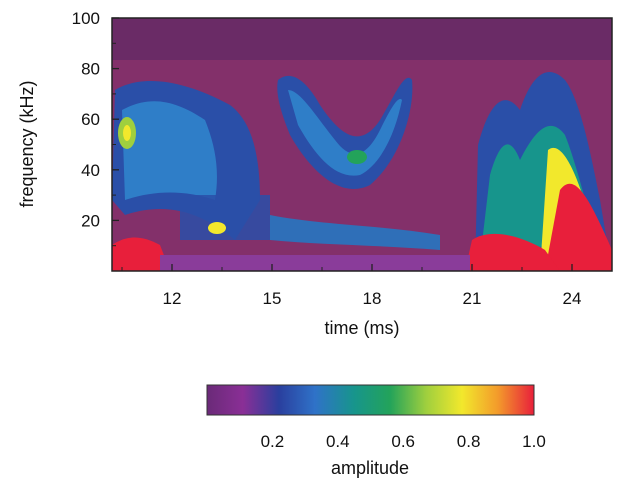 Image resolution: width=628 pixels, height=483 pixels. Describe the element at coordinates (86, 18) in the screenshot. I see `y-tick-label: 100` at that location.